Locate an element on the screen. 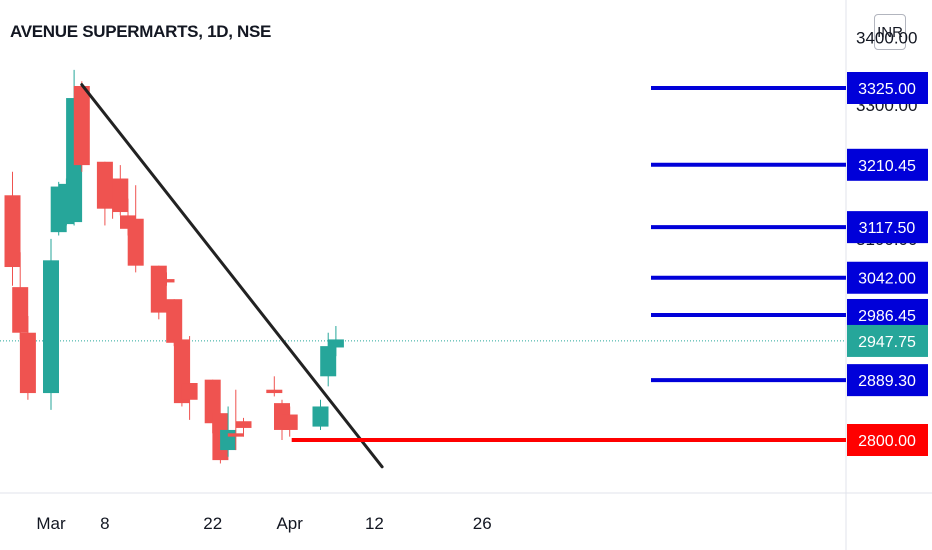 Image resolution: width=932 pixels, height=550 pixels. x-tick-label: 22 is located at coordinates (212, 523).